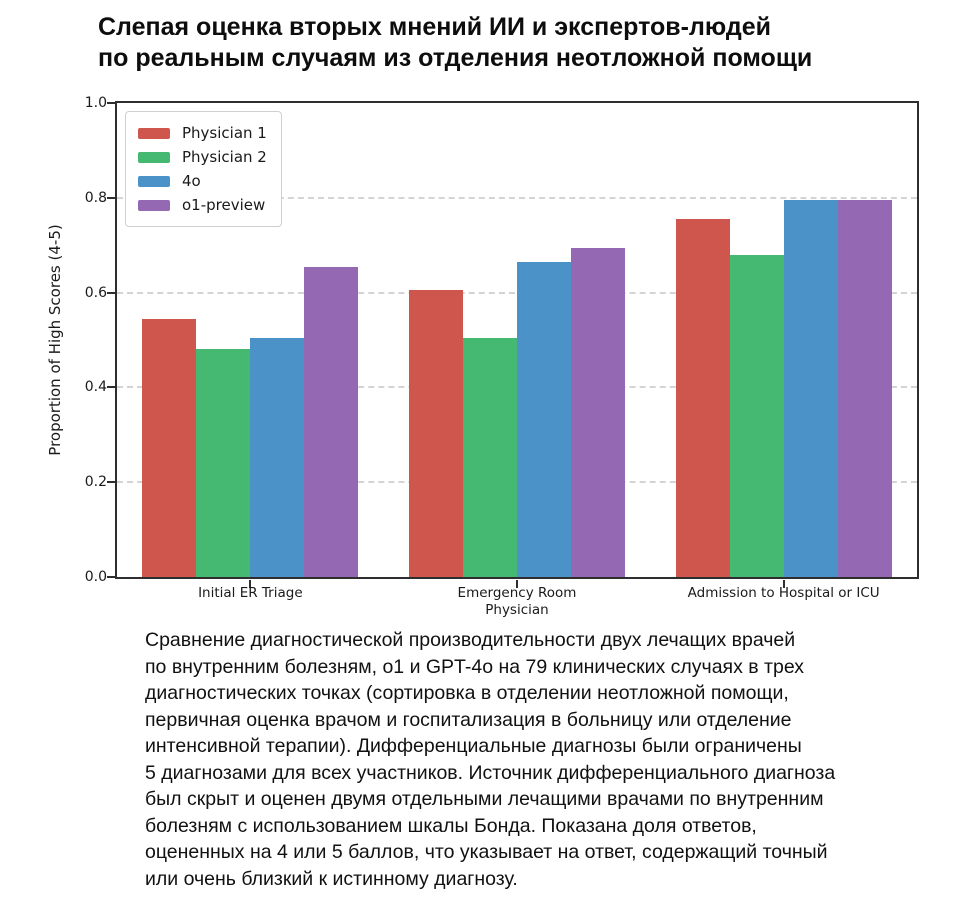  I want to click on y-tick-label: 0.0, so click(95, 577).